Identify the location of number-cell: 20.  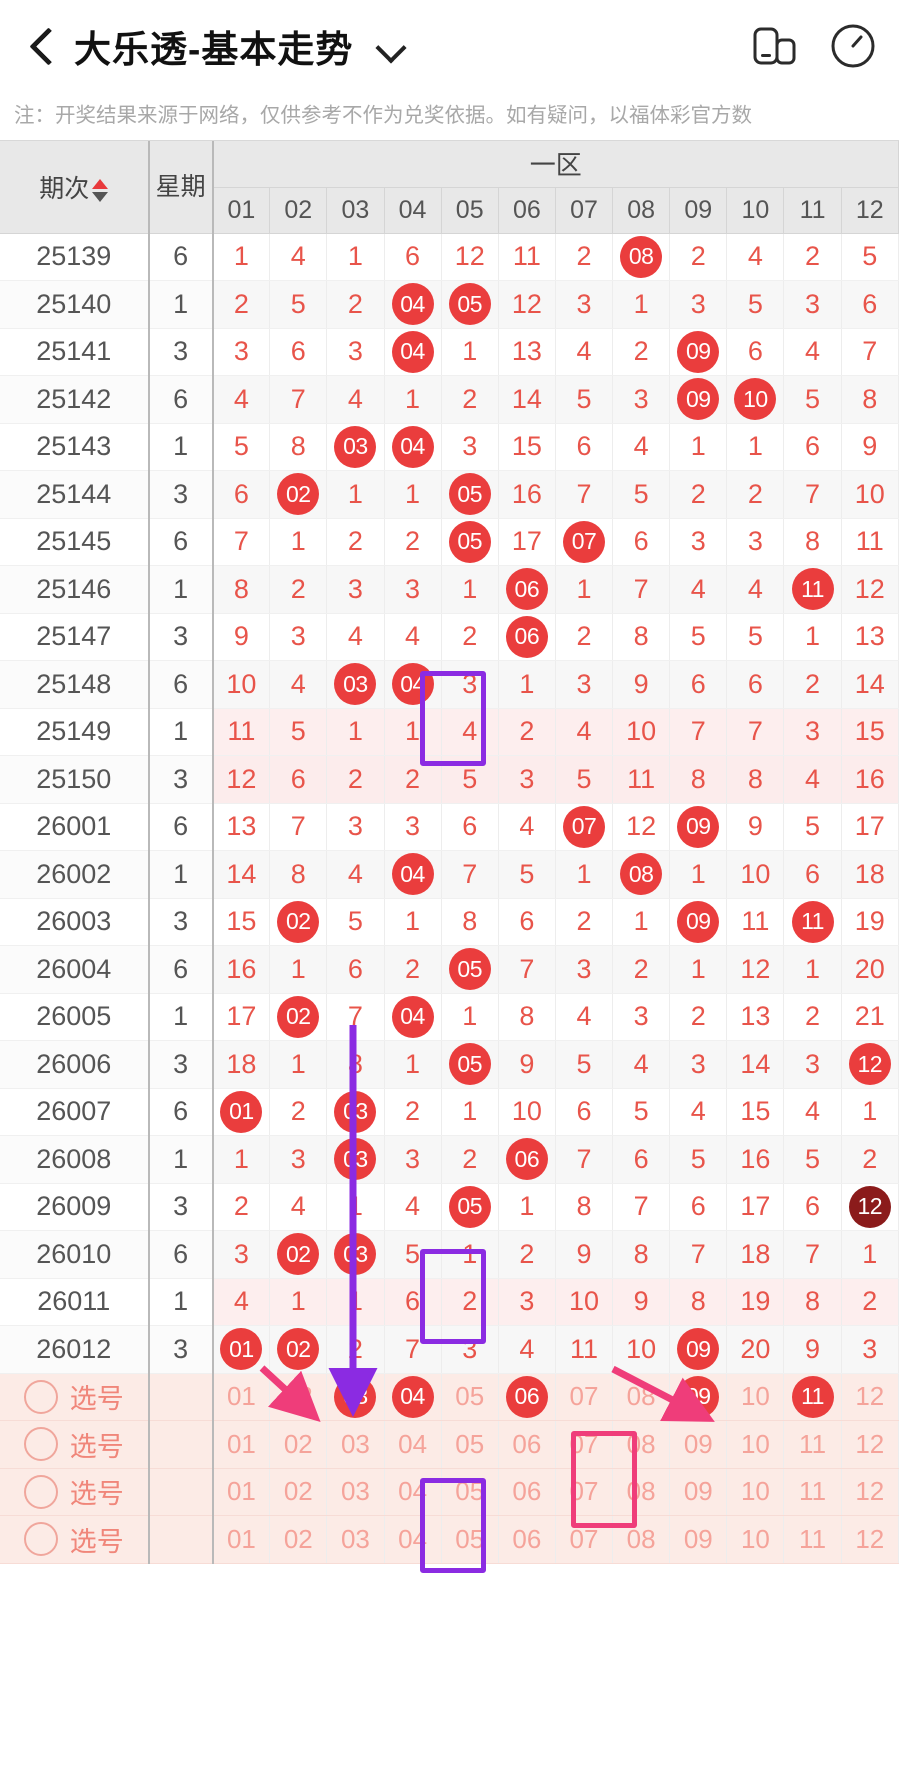
(870, 969).